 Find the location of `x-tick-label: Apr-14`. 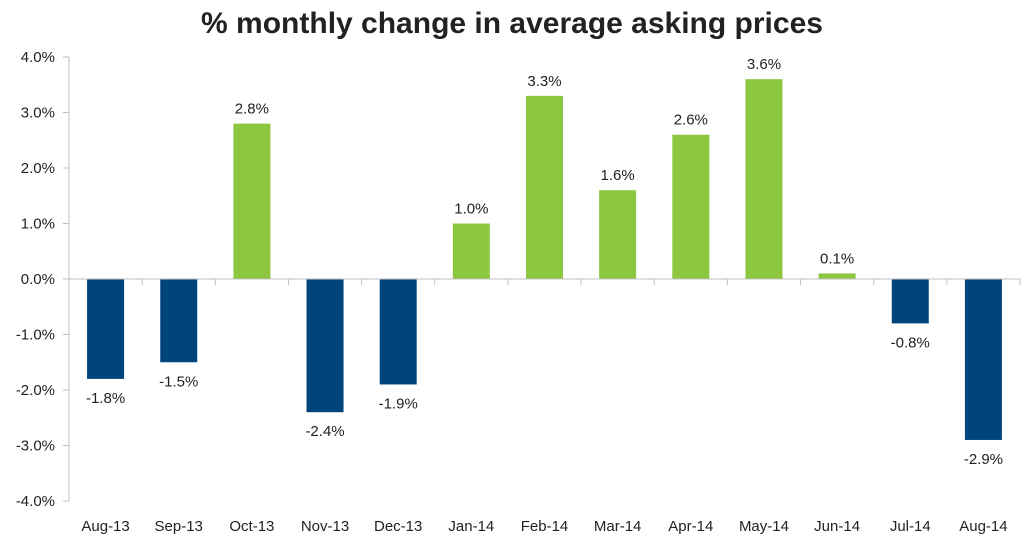

x-tick-label: Apr-14 is located at coordinates (690, 526).